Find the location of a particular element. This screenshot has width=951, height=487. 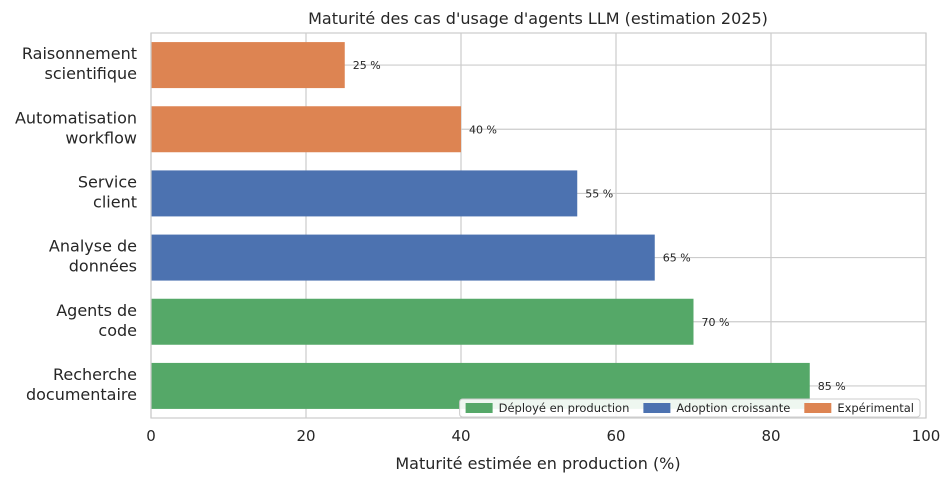

x-tick-label: 40 is located at coordinates (460, 436).